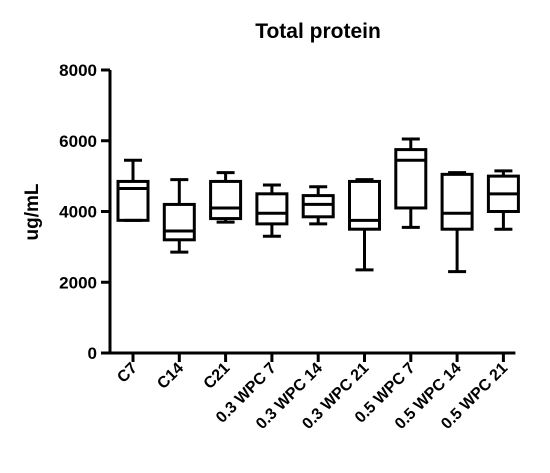  I want to click on y-axis-label: ug/mL, so click(32, 211).